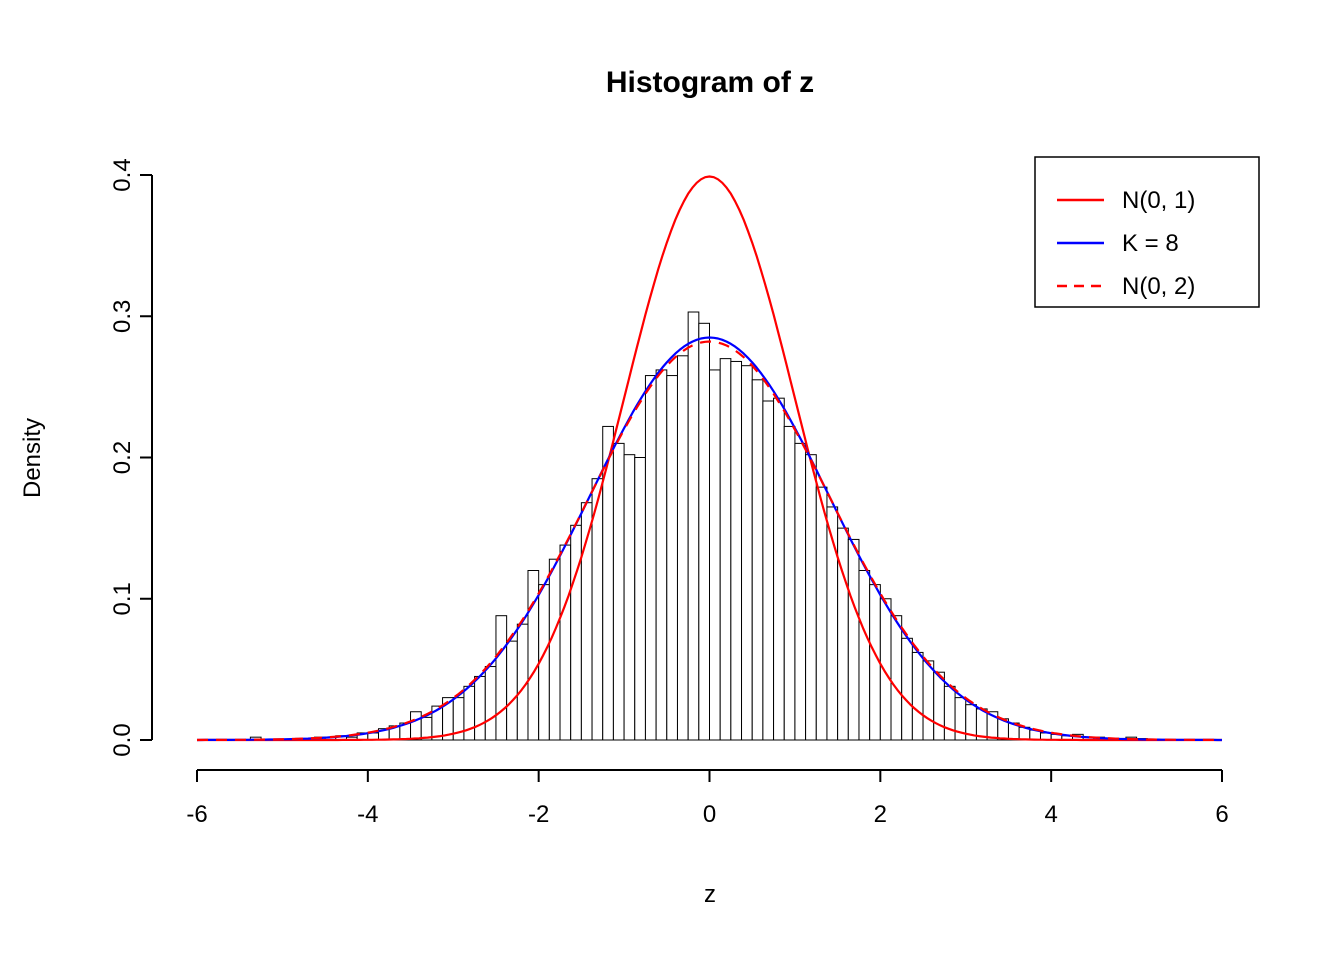  What do you see at coordinates (122, 316) in the screenshot?
I see `y-tick-label: 0.3` at bounding box center [122, 316].